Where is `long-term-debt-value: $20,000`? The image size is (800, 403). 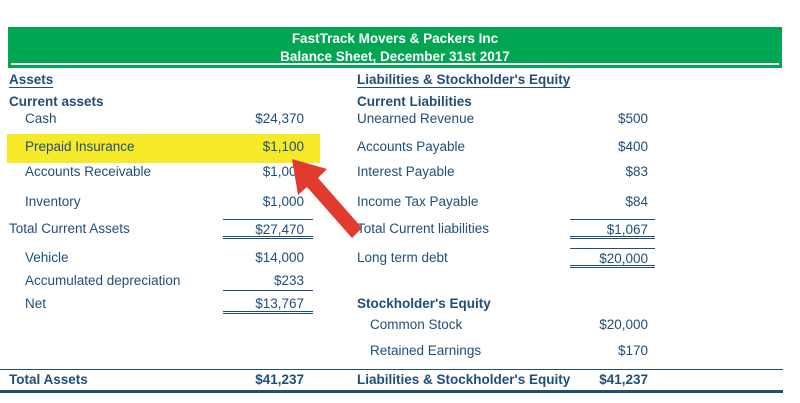 long-term-debt-value: $20,000 is located at coordinates (612, 258).